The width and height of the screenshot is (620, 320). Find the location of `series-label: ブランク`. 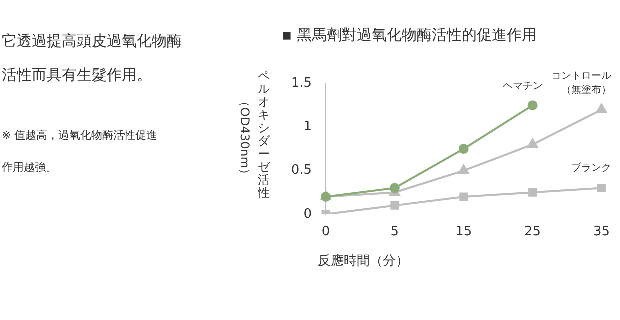

series-label: ブランク is located at coordinates (591, 169).